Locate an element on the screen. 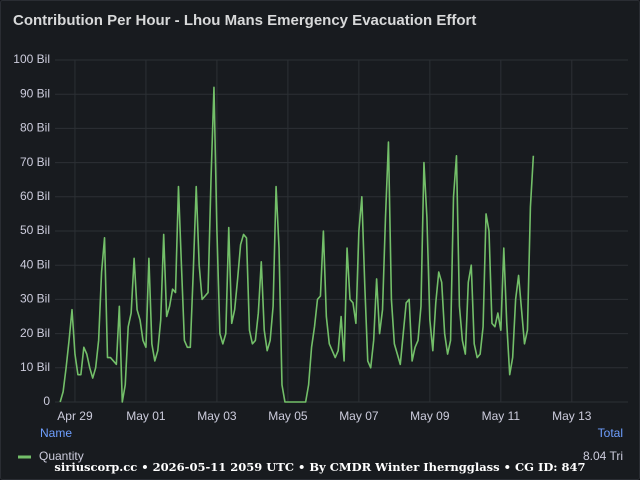 The image size is (640, 480). y-tick-label: 70 Bil is located at coordinates (35, 162).